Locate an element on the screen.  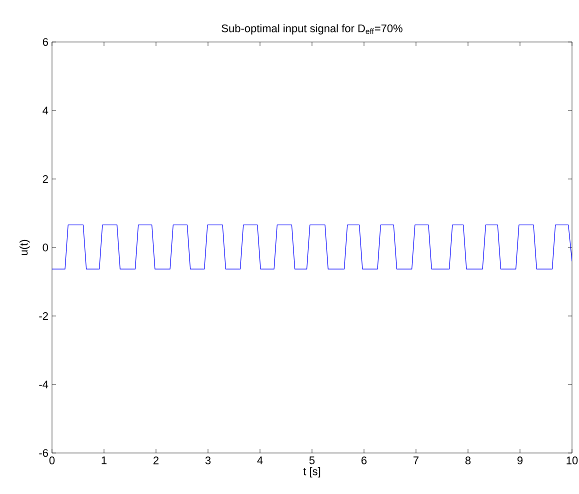
y-tick-label: -6 is located at coordinates (43, 453).